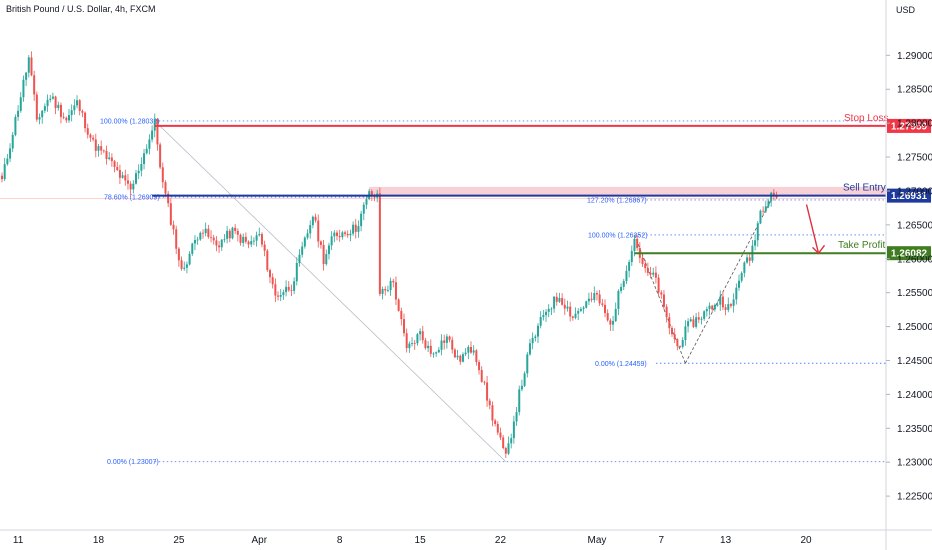 Image resolution: width=932 pixels, height=550 pixels. I want to click on price-tag-label: 1.27959, so click(909, 126).